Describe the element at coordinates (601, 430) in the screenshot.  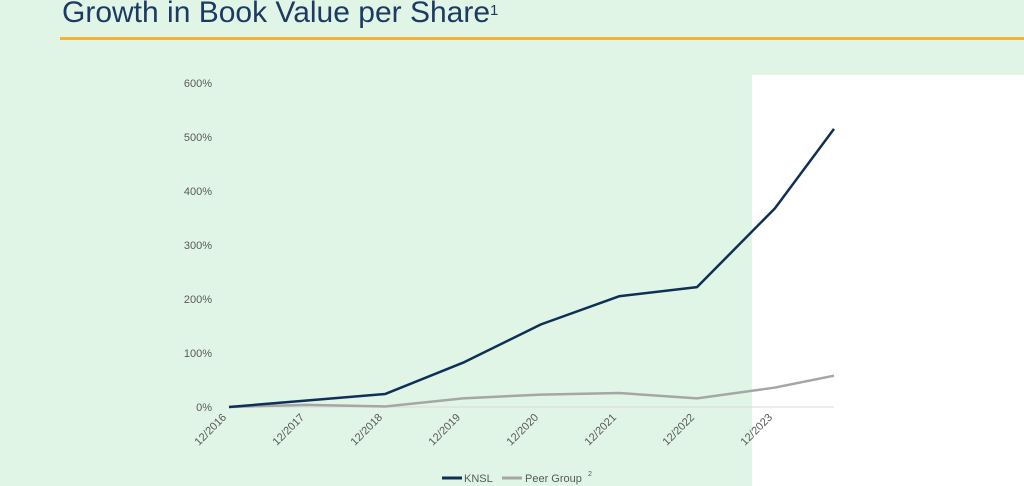
I see `x-tick-label: 12/2021` at that location.